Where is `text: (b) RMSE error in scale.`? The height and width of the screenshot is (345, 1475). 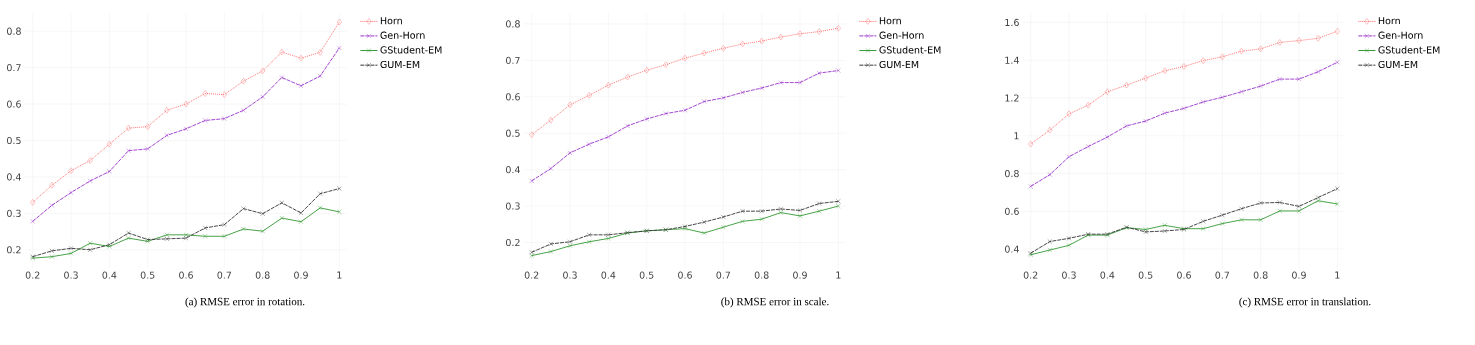
text: (b) RMSE error in scale. is located at coordinates (775, 302).